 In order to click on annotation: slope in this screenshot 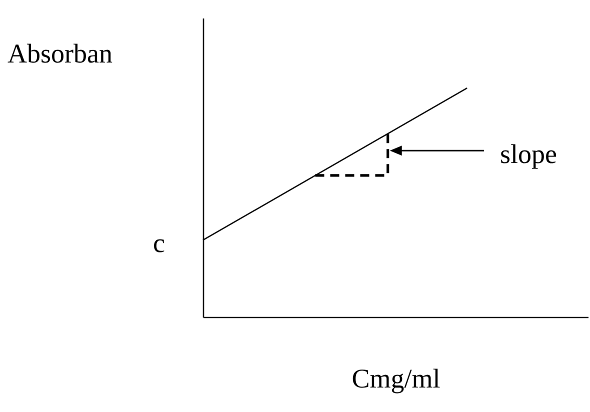, I will do `click(529, 153)`.